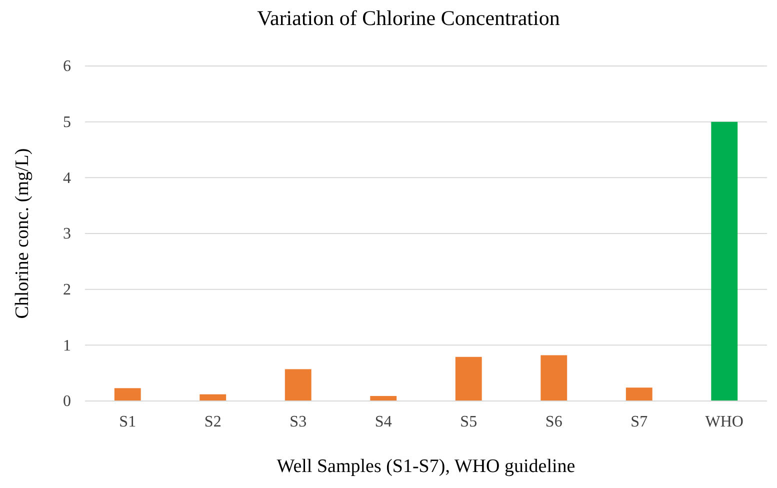  I want to click on y-axis-title: Chlorine conc. (mg/L), so click(22, 233).